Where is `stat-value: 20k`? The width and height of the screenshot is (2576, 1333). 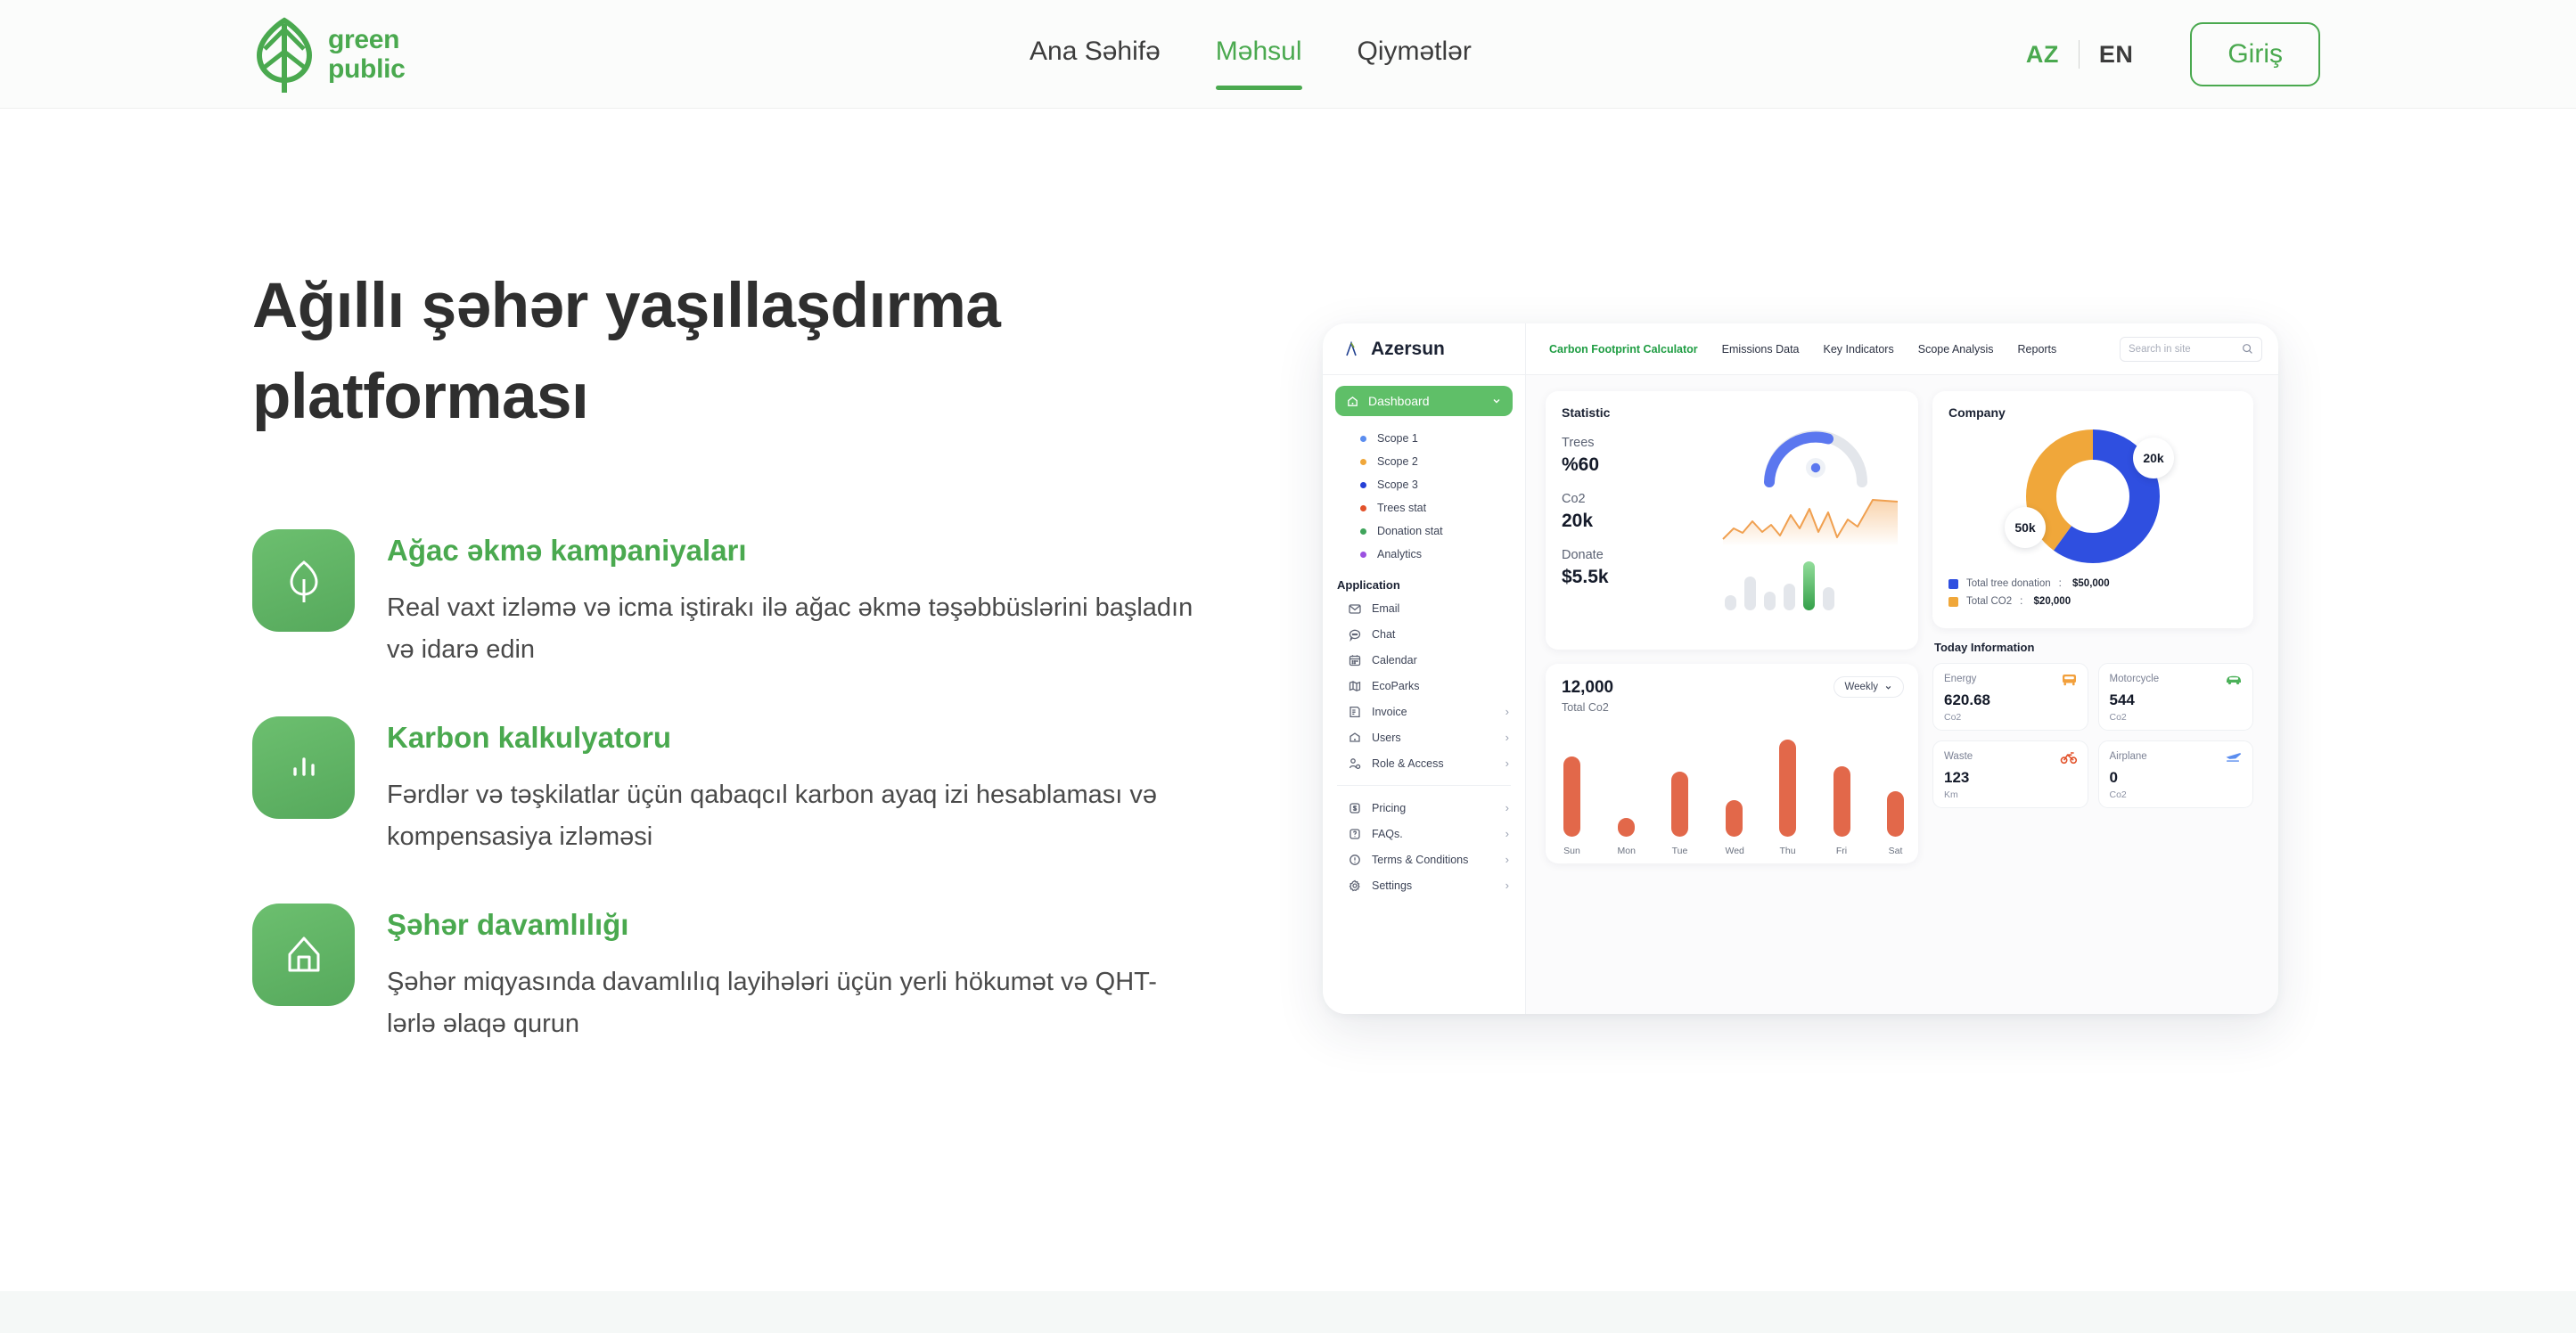
stat-value: 20k is located at coordinates (1578, 521).